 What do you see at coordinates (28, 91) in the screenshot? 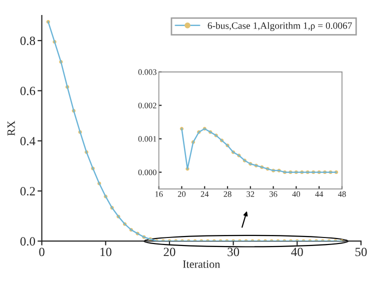
I see `y-tick-label: 0.6` at bounding box center [28, 91].